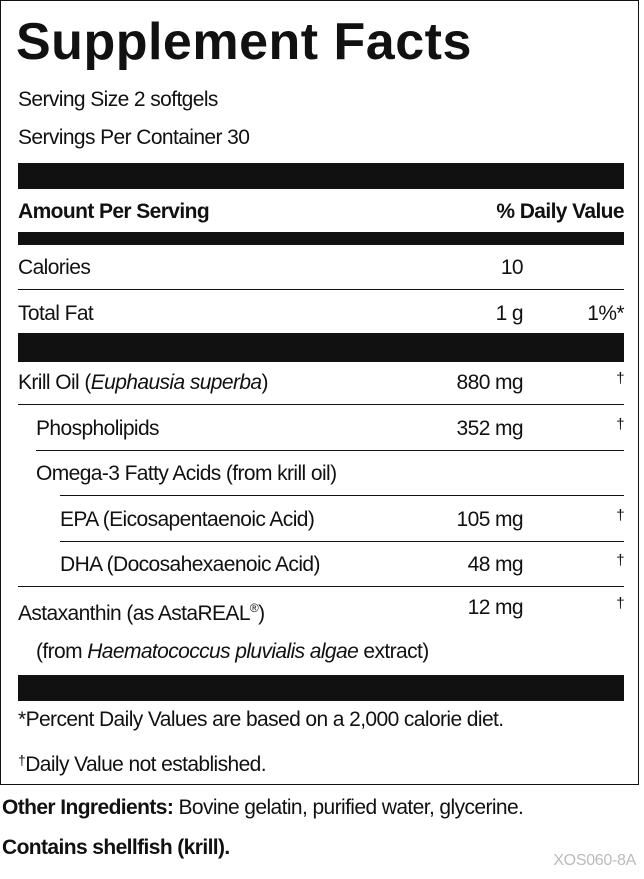 This screenshot has width=644, height=879. I want to click on name-part: Phospholipids, so click(98, 428).